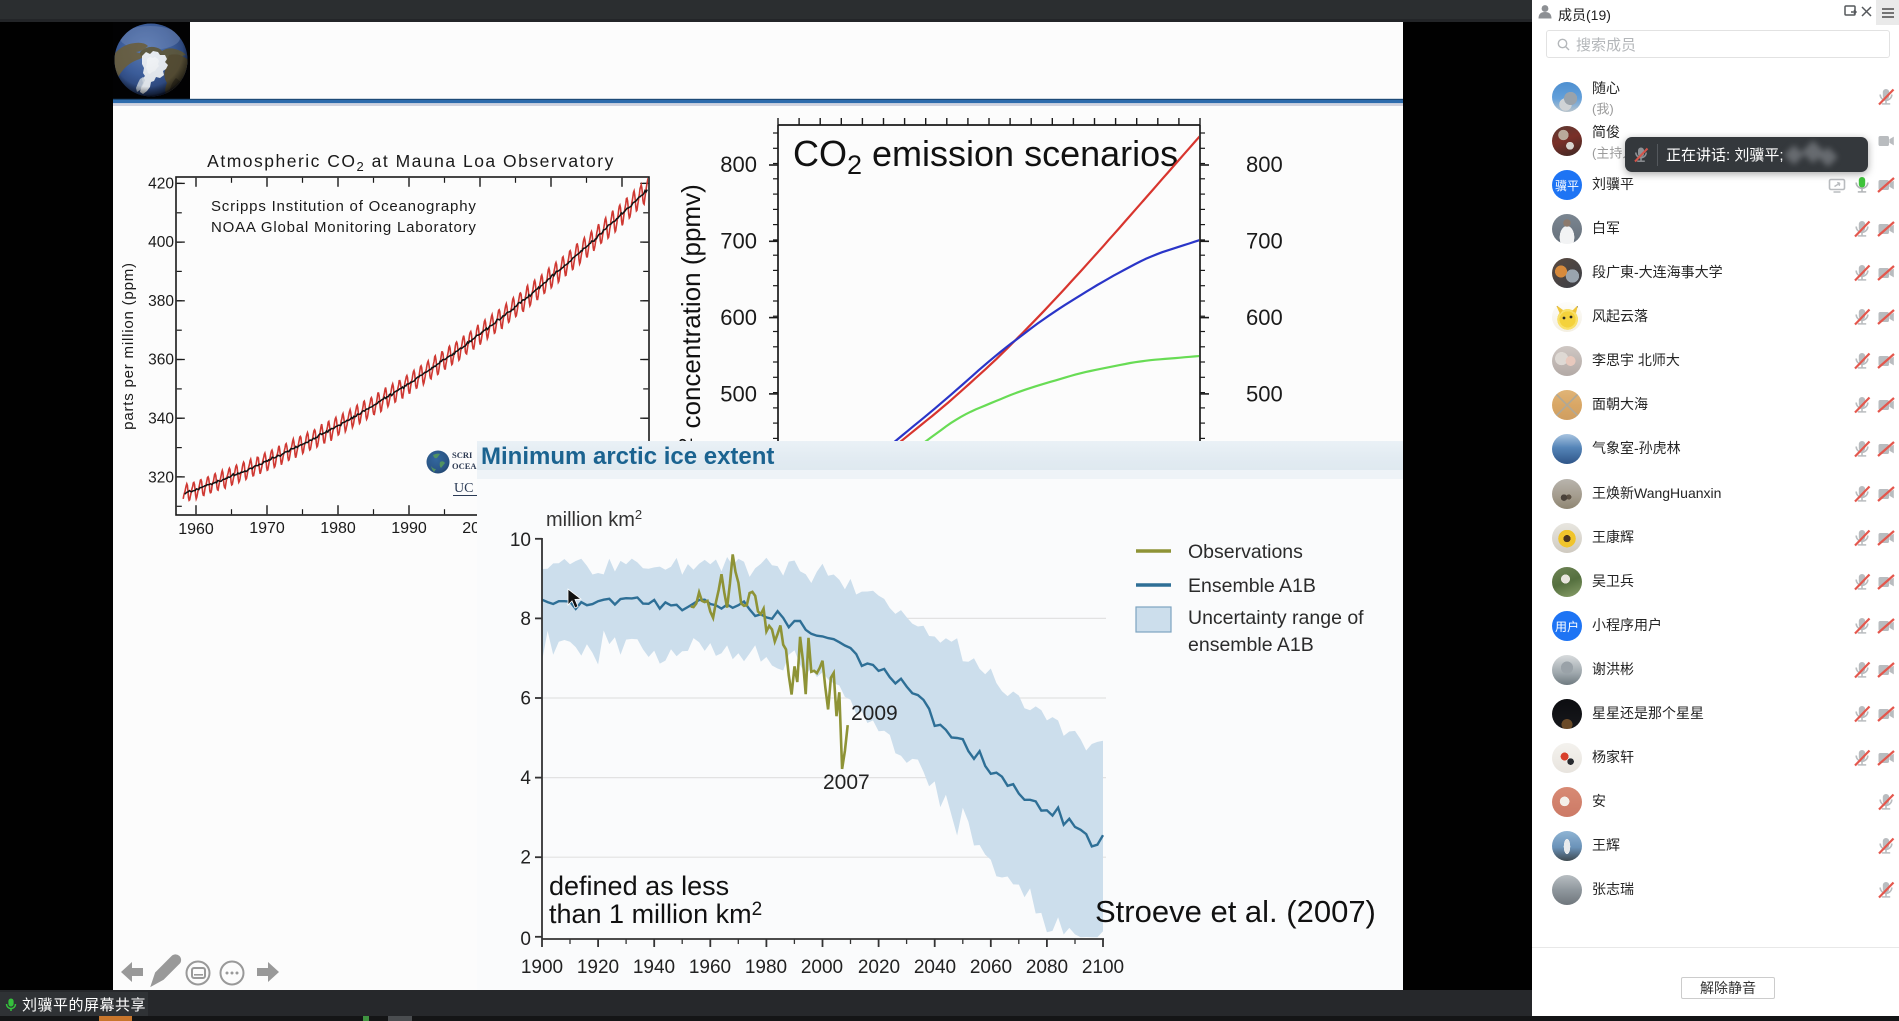 The height and width of the screenshot is (1021, 1899). What do you see at coordinates (161, 301) in the screenshot?
I see `svg-text: 380` at bounding box center [161, 301].